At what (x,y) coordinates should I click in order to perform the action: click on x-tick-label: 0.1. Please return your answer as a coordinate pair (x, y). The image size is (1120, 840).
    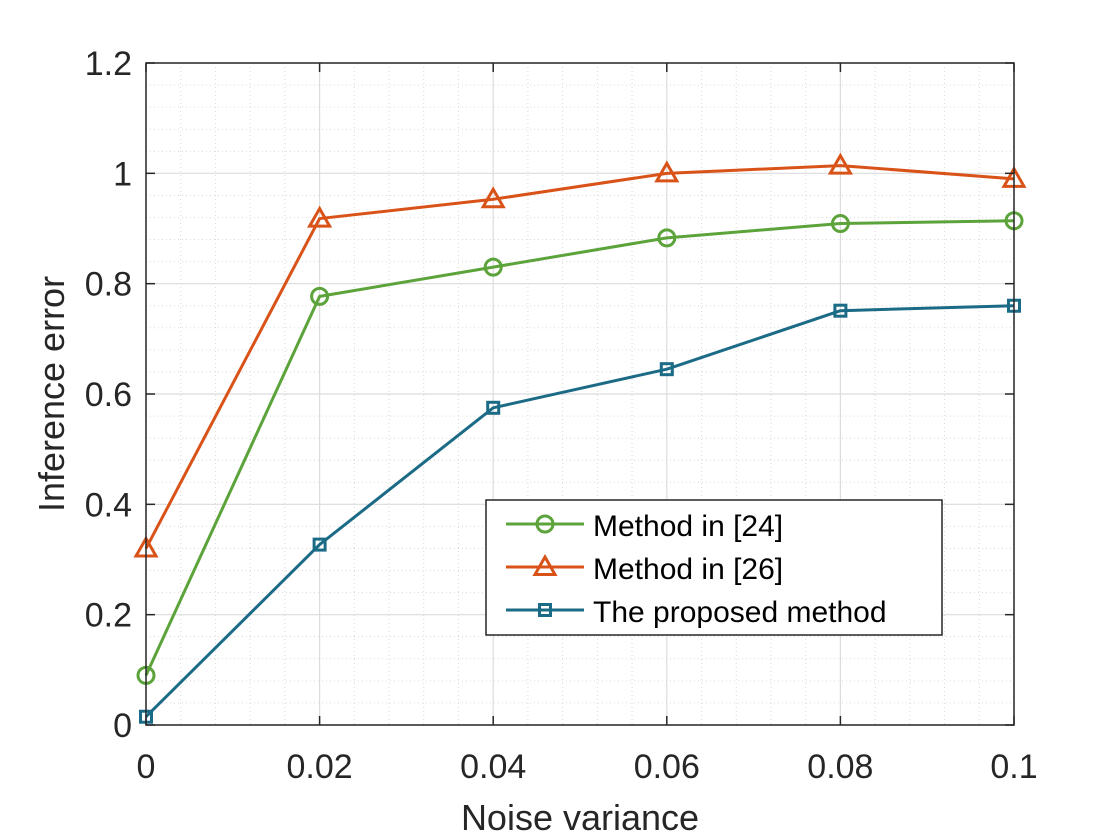
    Looking at the image, I should click on (1013, 767).